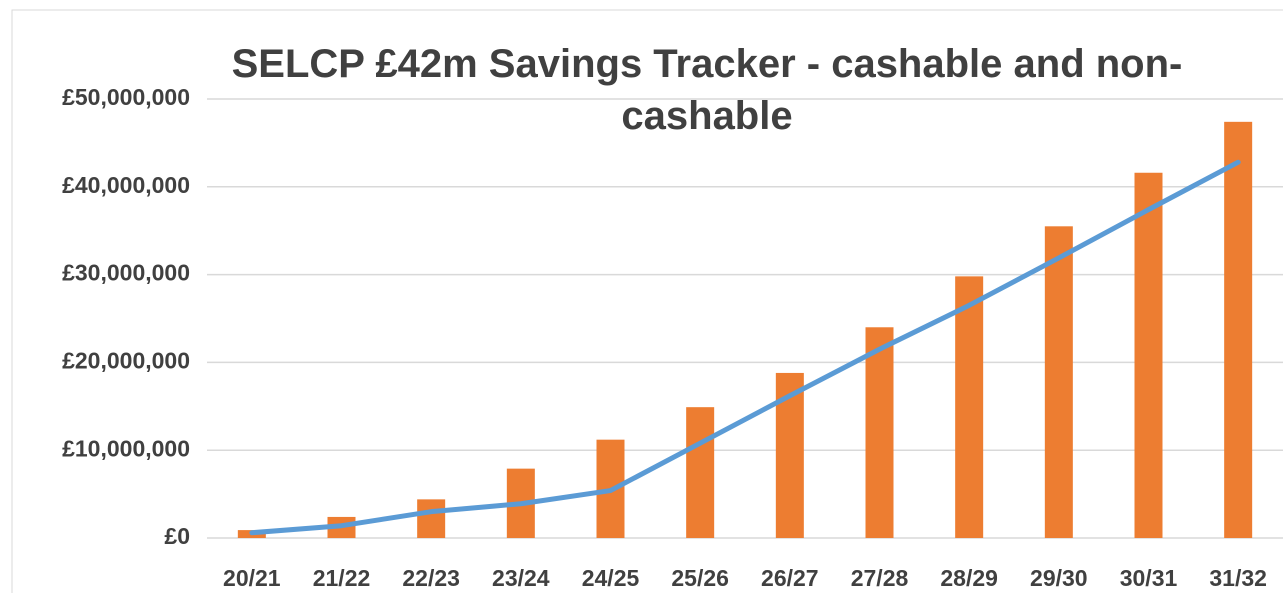  Describe the element at coordinates (252, 578) in the screenshot. I see `x-tick-label: 20/21` at that location.